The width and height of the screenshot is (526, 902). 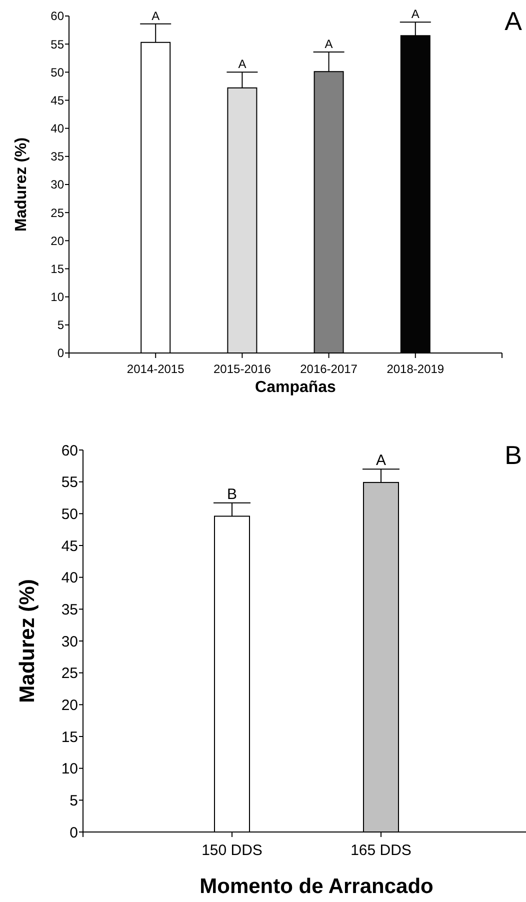 I want to click on x-tick-label: 165 DDS, so click(x=381, y=850).